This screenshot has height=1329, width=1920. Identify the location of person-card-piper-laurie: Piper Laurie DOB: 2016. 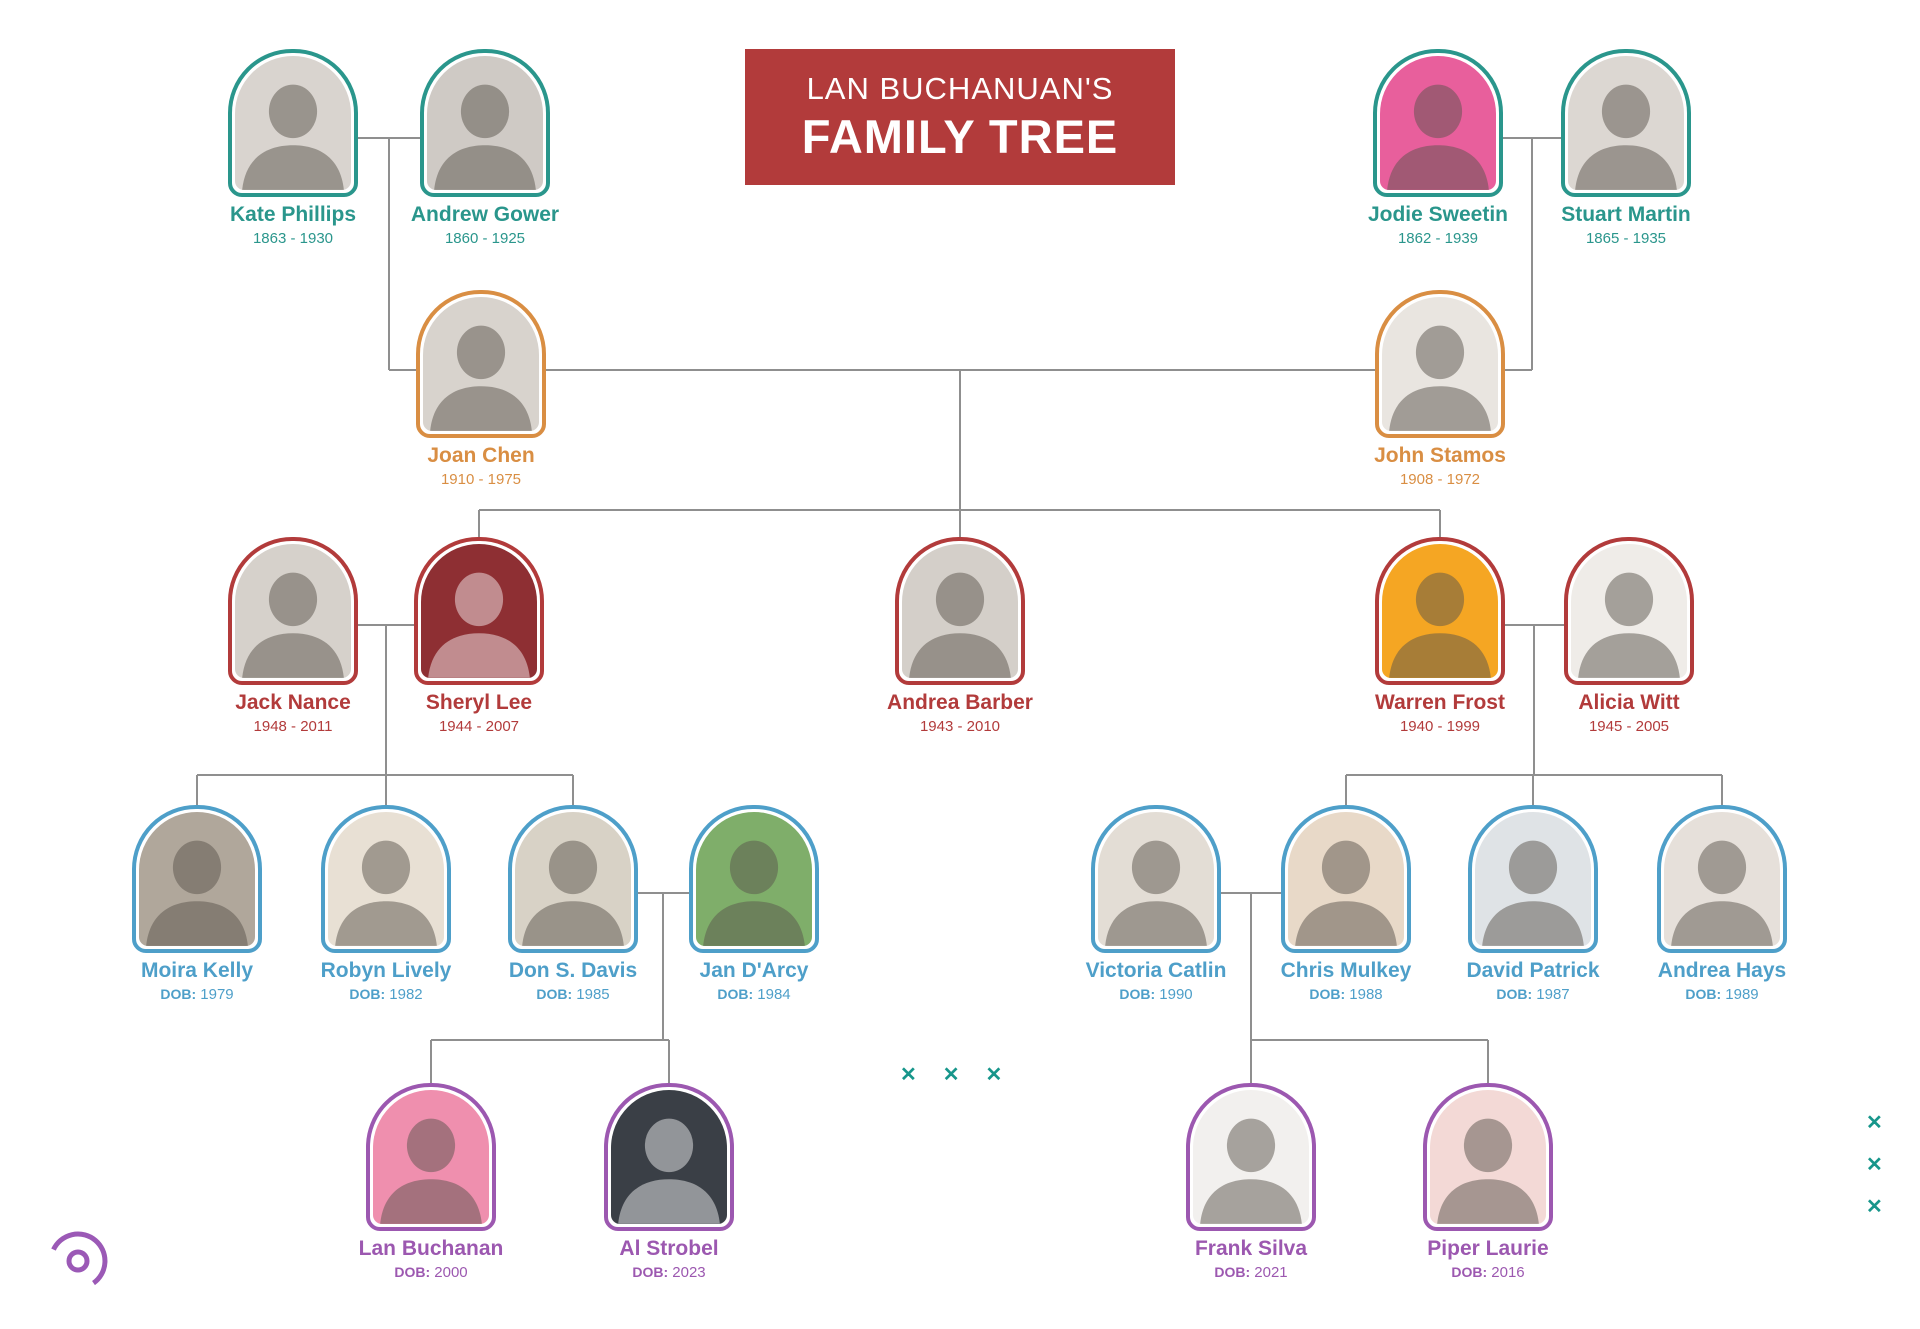
(1488, 1182).